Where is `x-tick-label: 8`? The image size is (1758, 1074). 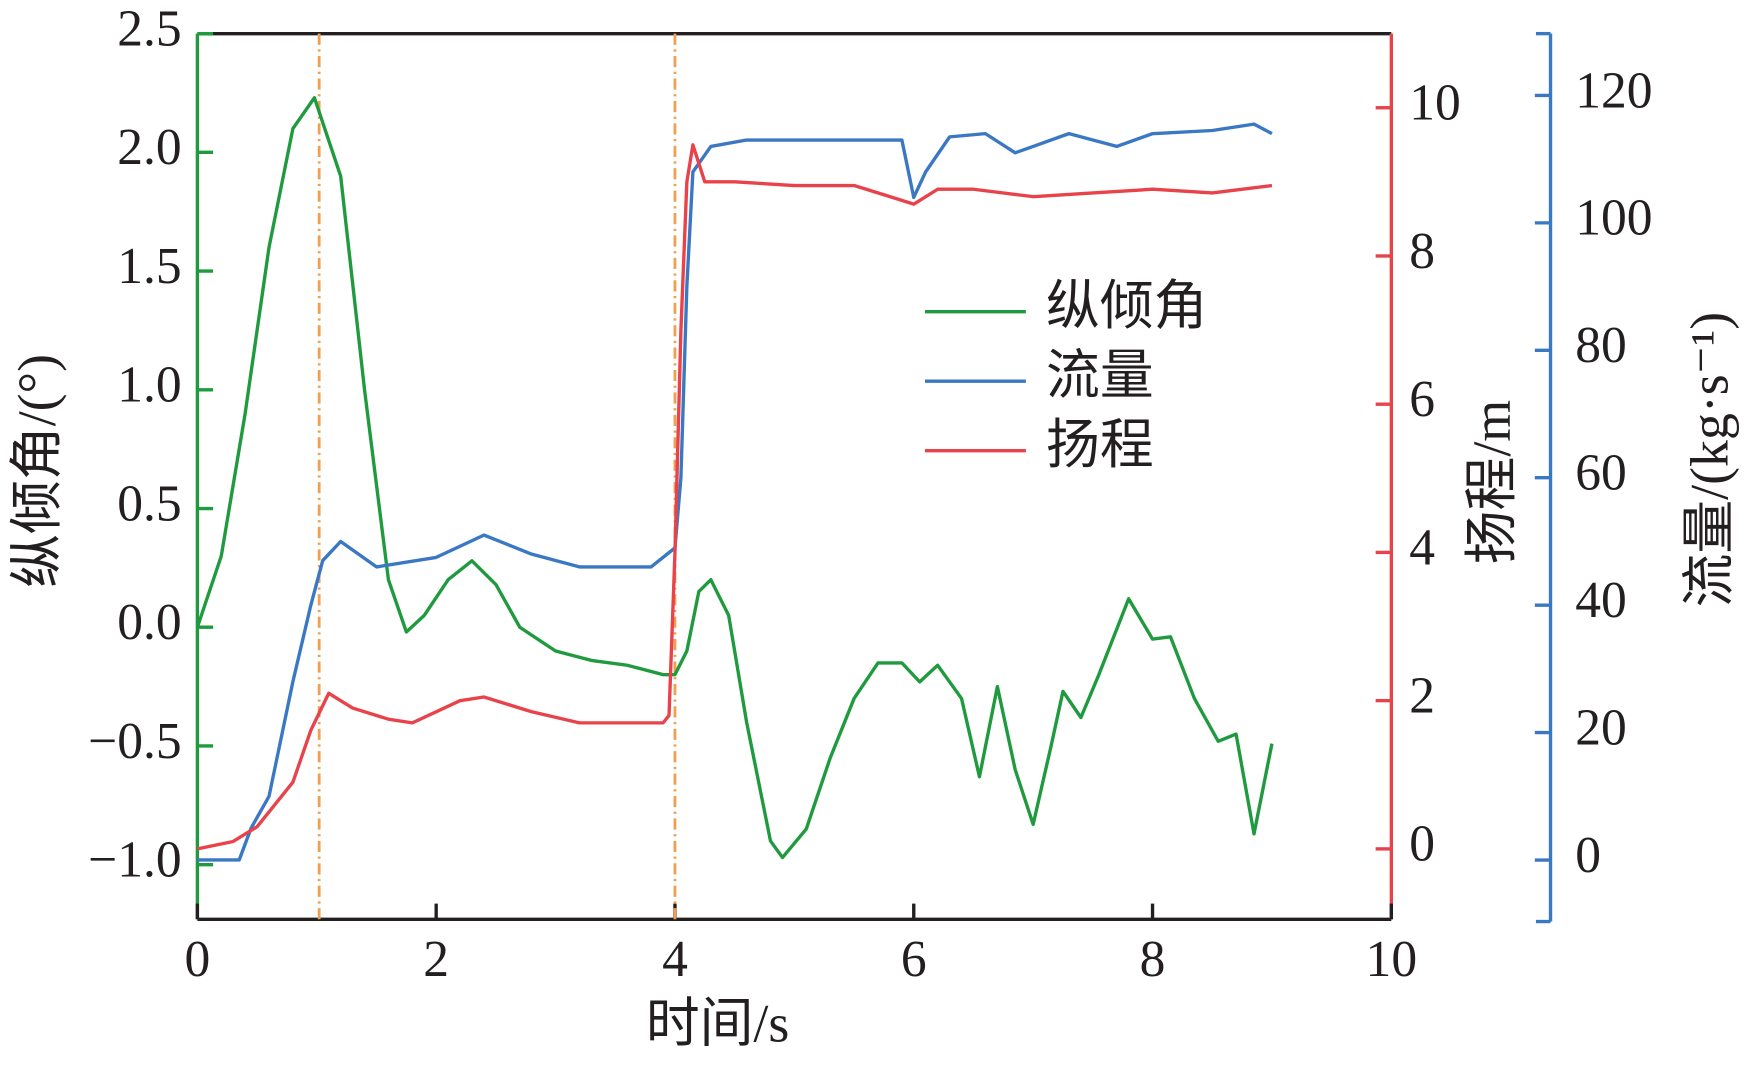 x-tick-label: 8 is located at coordinates (1153, 959).